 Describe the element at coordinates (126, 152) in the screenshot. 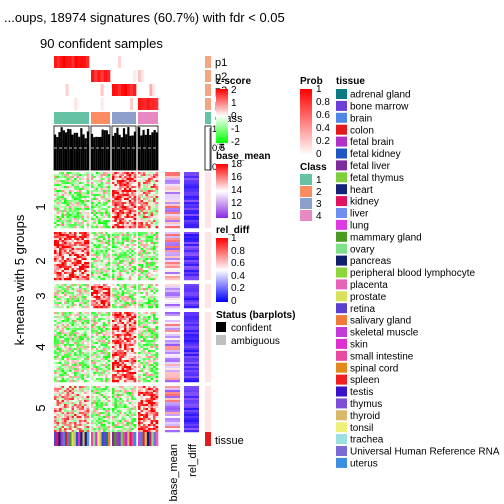

I see `silhouette-bar` at that location.